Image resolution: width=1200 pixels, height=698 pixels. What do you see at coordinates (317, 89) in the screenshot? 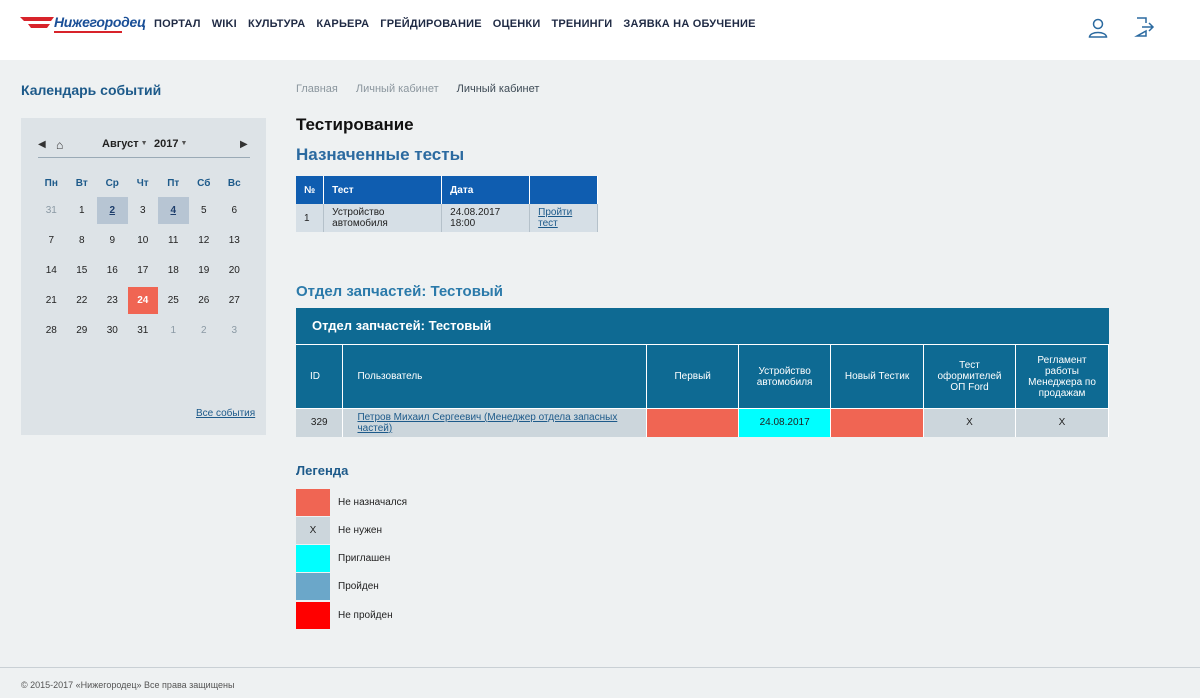
I see `breadcrumb-home: Главная` at bounding box center [317, 89].